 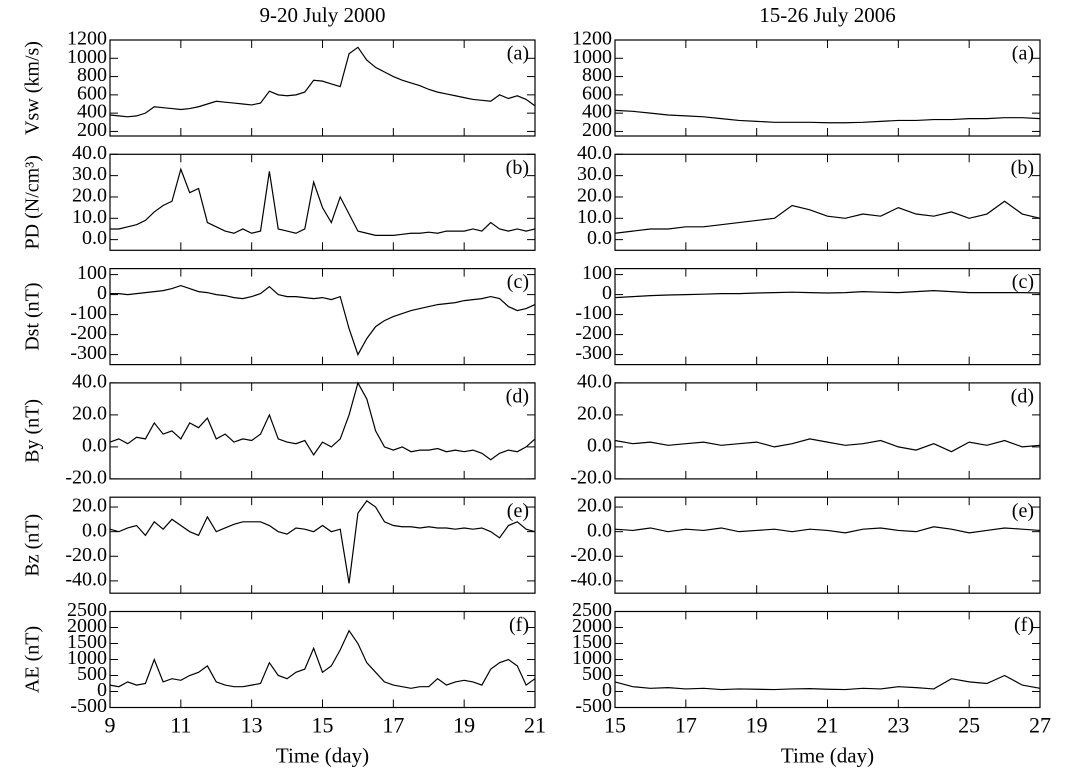 What do you see at coordinates (33, 659) in the screenshot?
I see `y-axis-label: AE (nT)` at bounding box center [33, 659].